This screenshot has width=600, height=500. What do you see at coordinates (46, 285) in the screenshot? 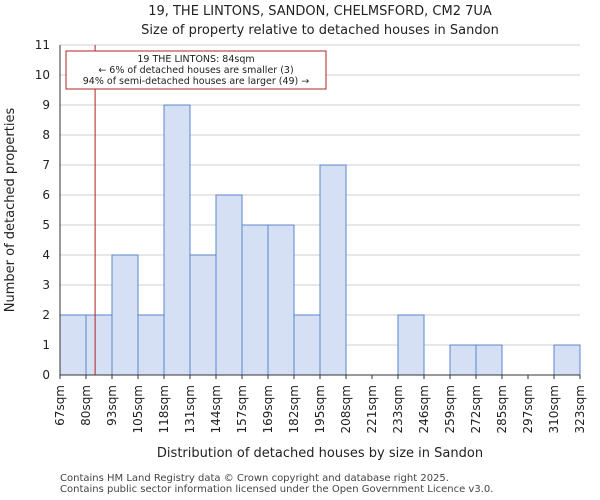
I see `y-tick-label: 3` at bounding box center [46, 285].